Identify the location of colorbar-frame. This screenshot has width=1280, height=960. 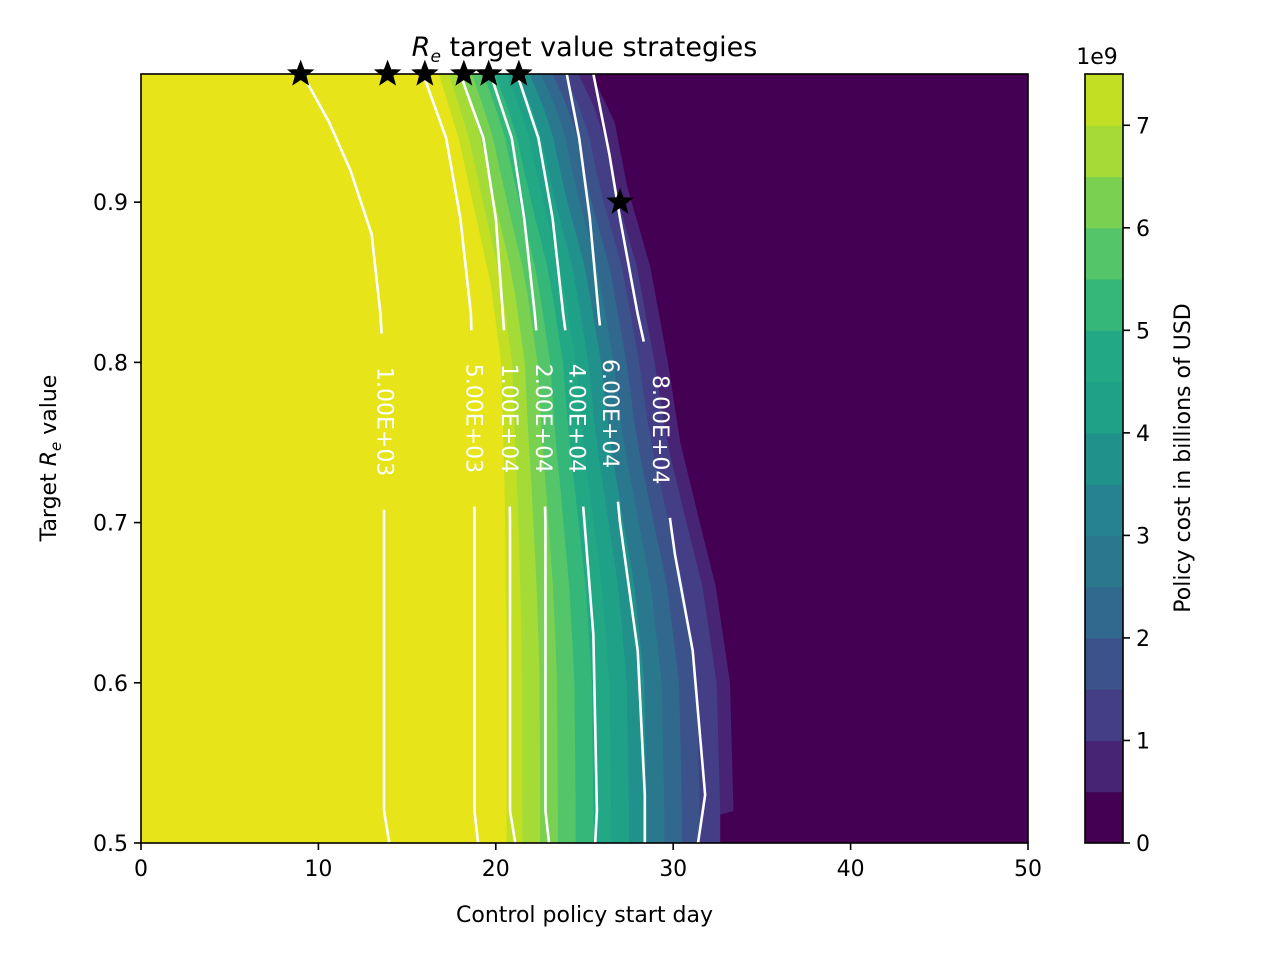
(1104, 458).